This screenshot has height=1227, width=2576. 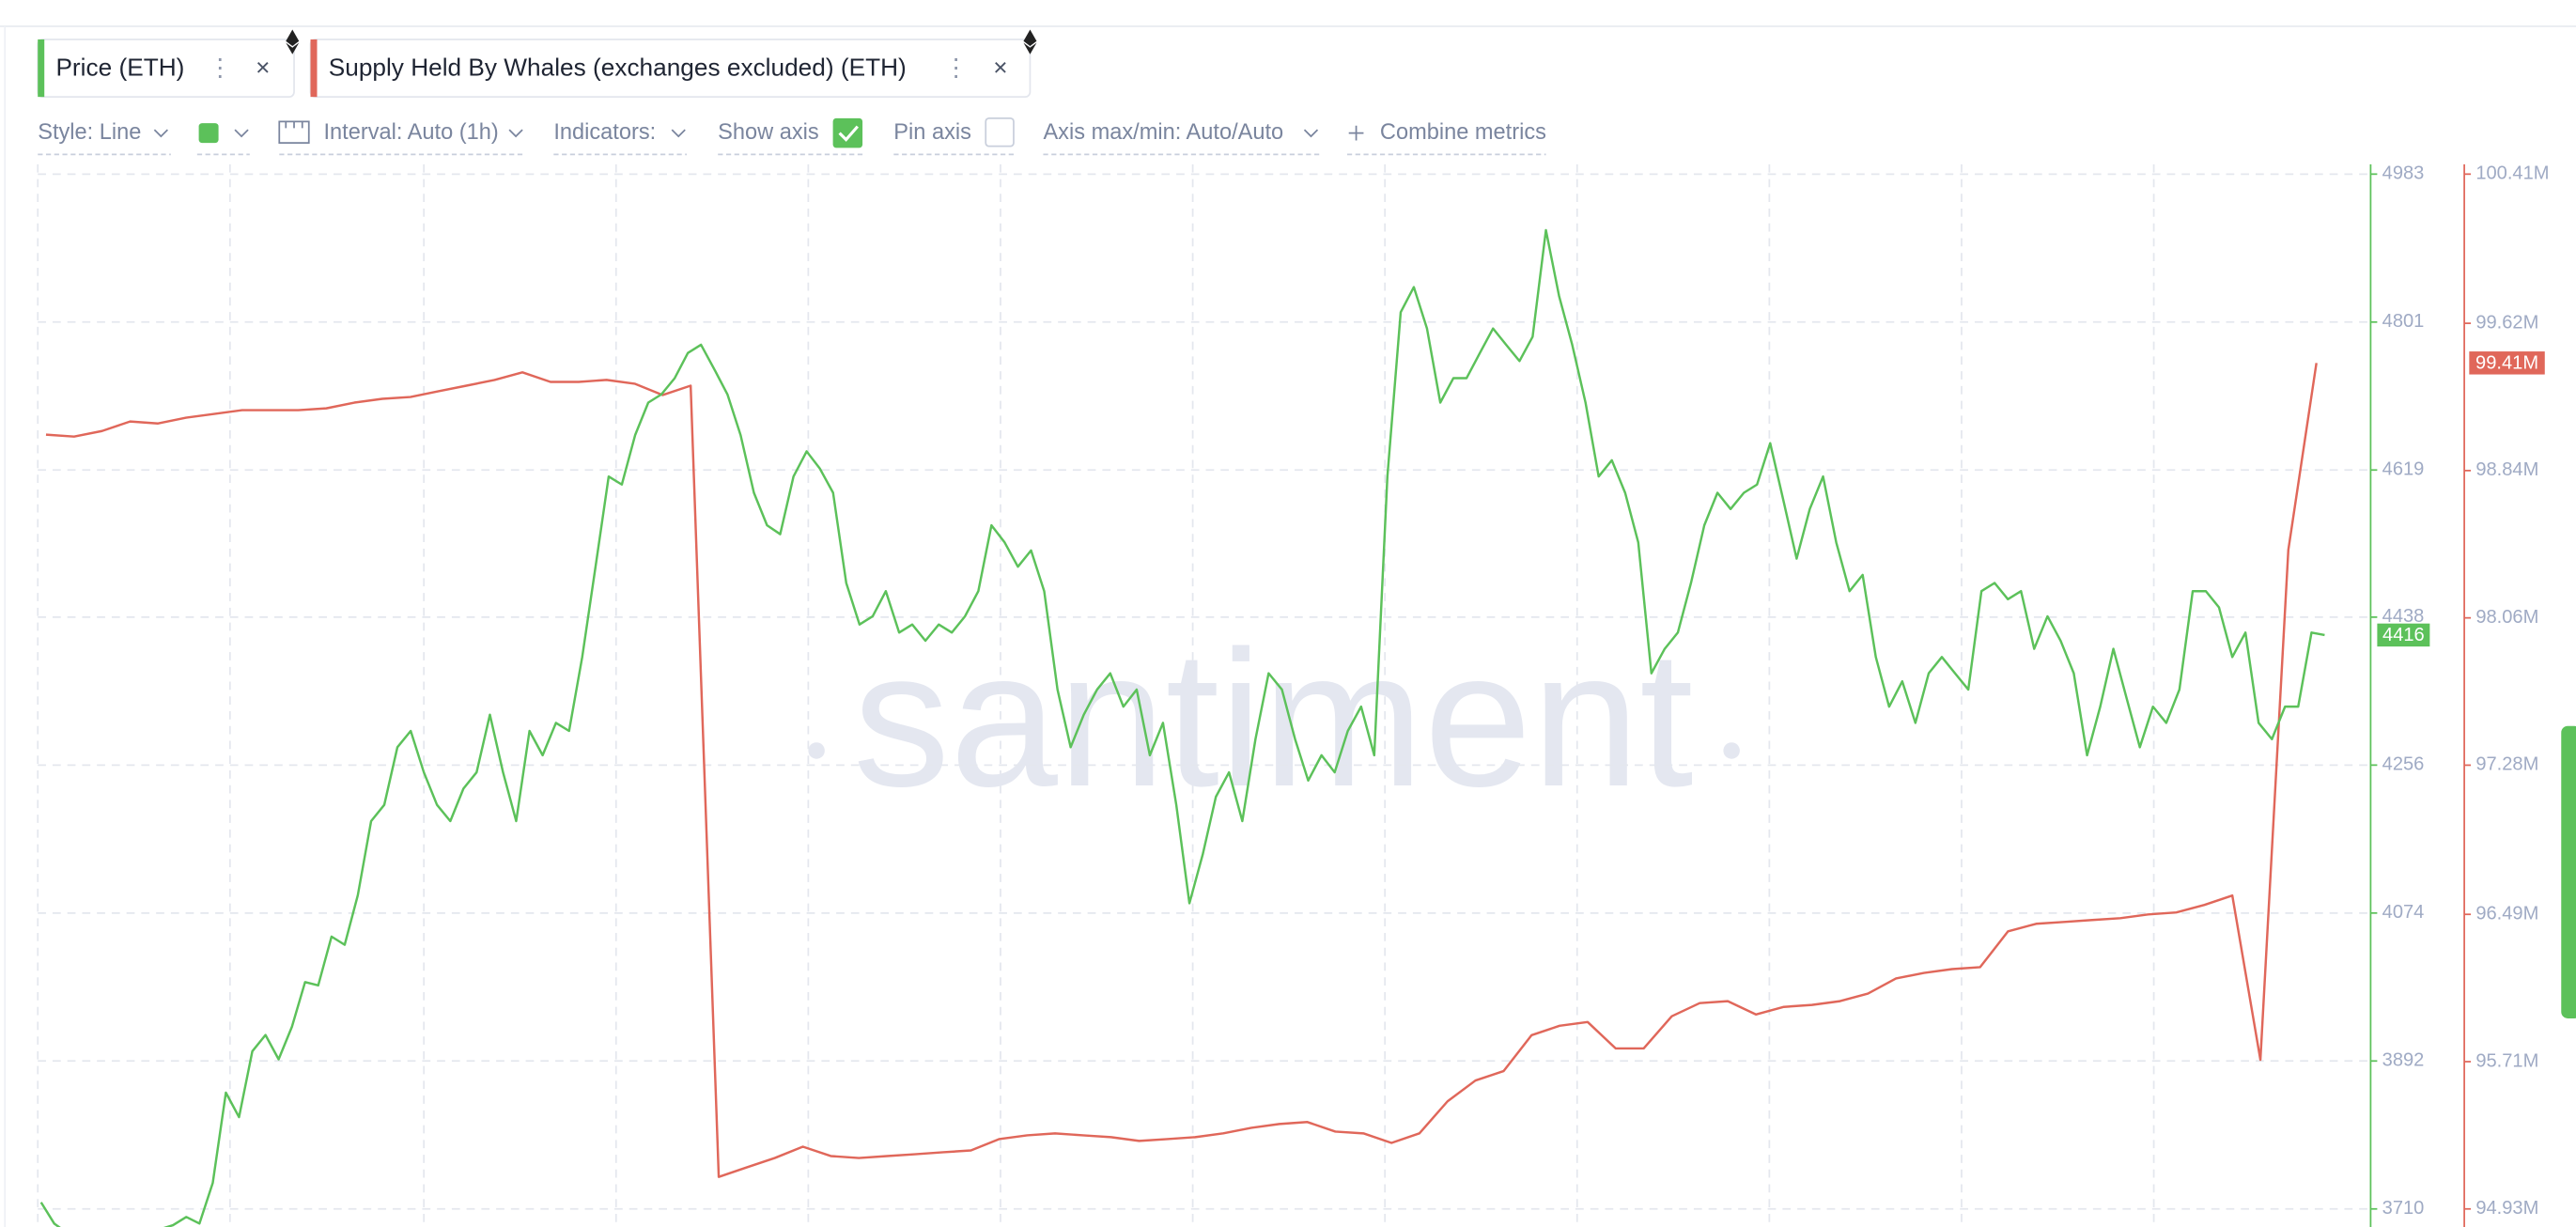 What do you see at coordinates (90, 132) in the screenshot?
I see `style-label: Style: Line` at bounding box center [90, 132].